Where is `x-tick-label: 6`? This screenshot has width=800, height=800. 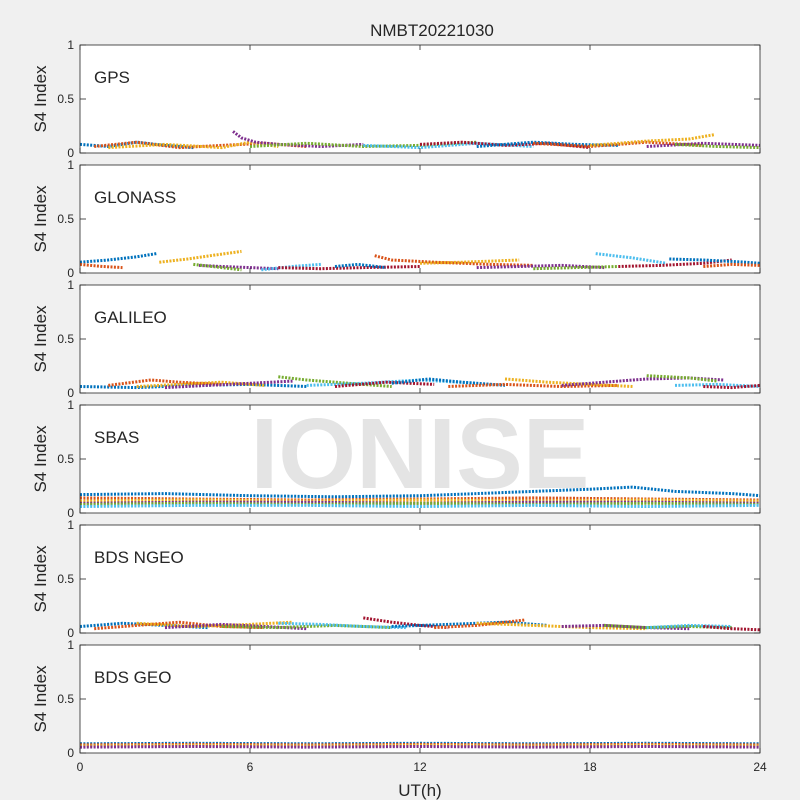 x-tick-label: 6 is located at coordinates (250, 767).